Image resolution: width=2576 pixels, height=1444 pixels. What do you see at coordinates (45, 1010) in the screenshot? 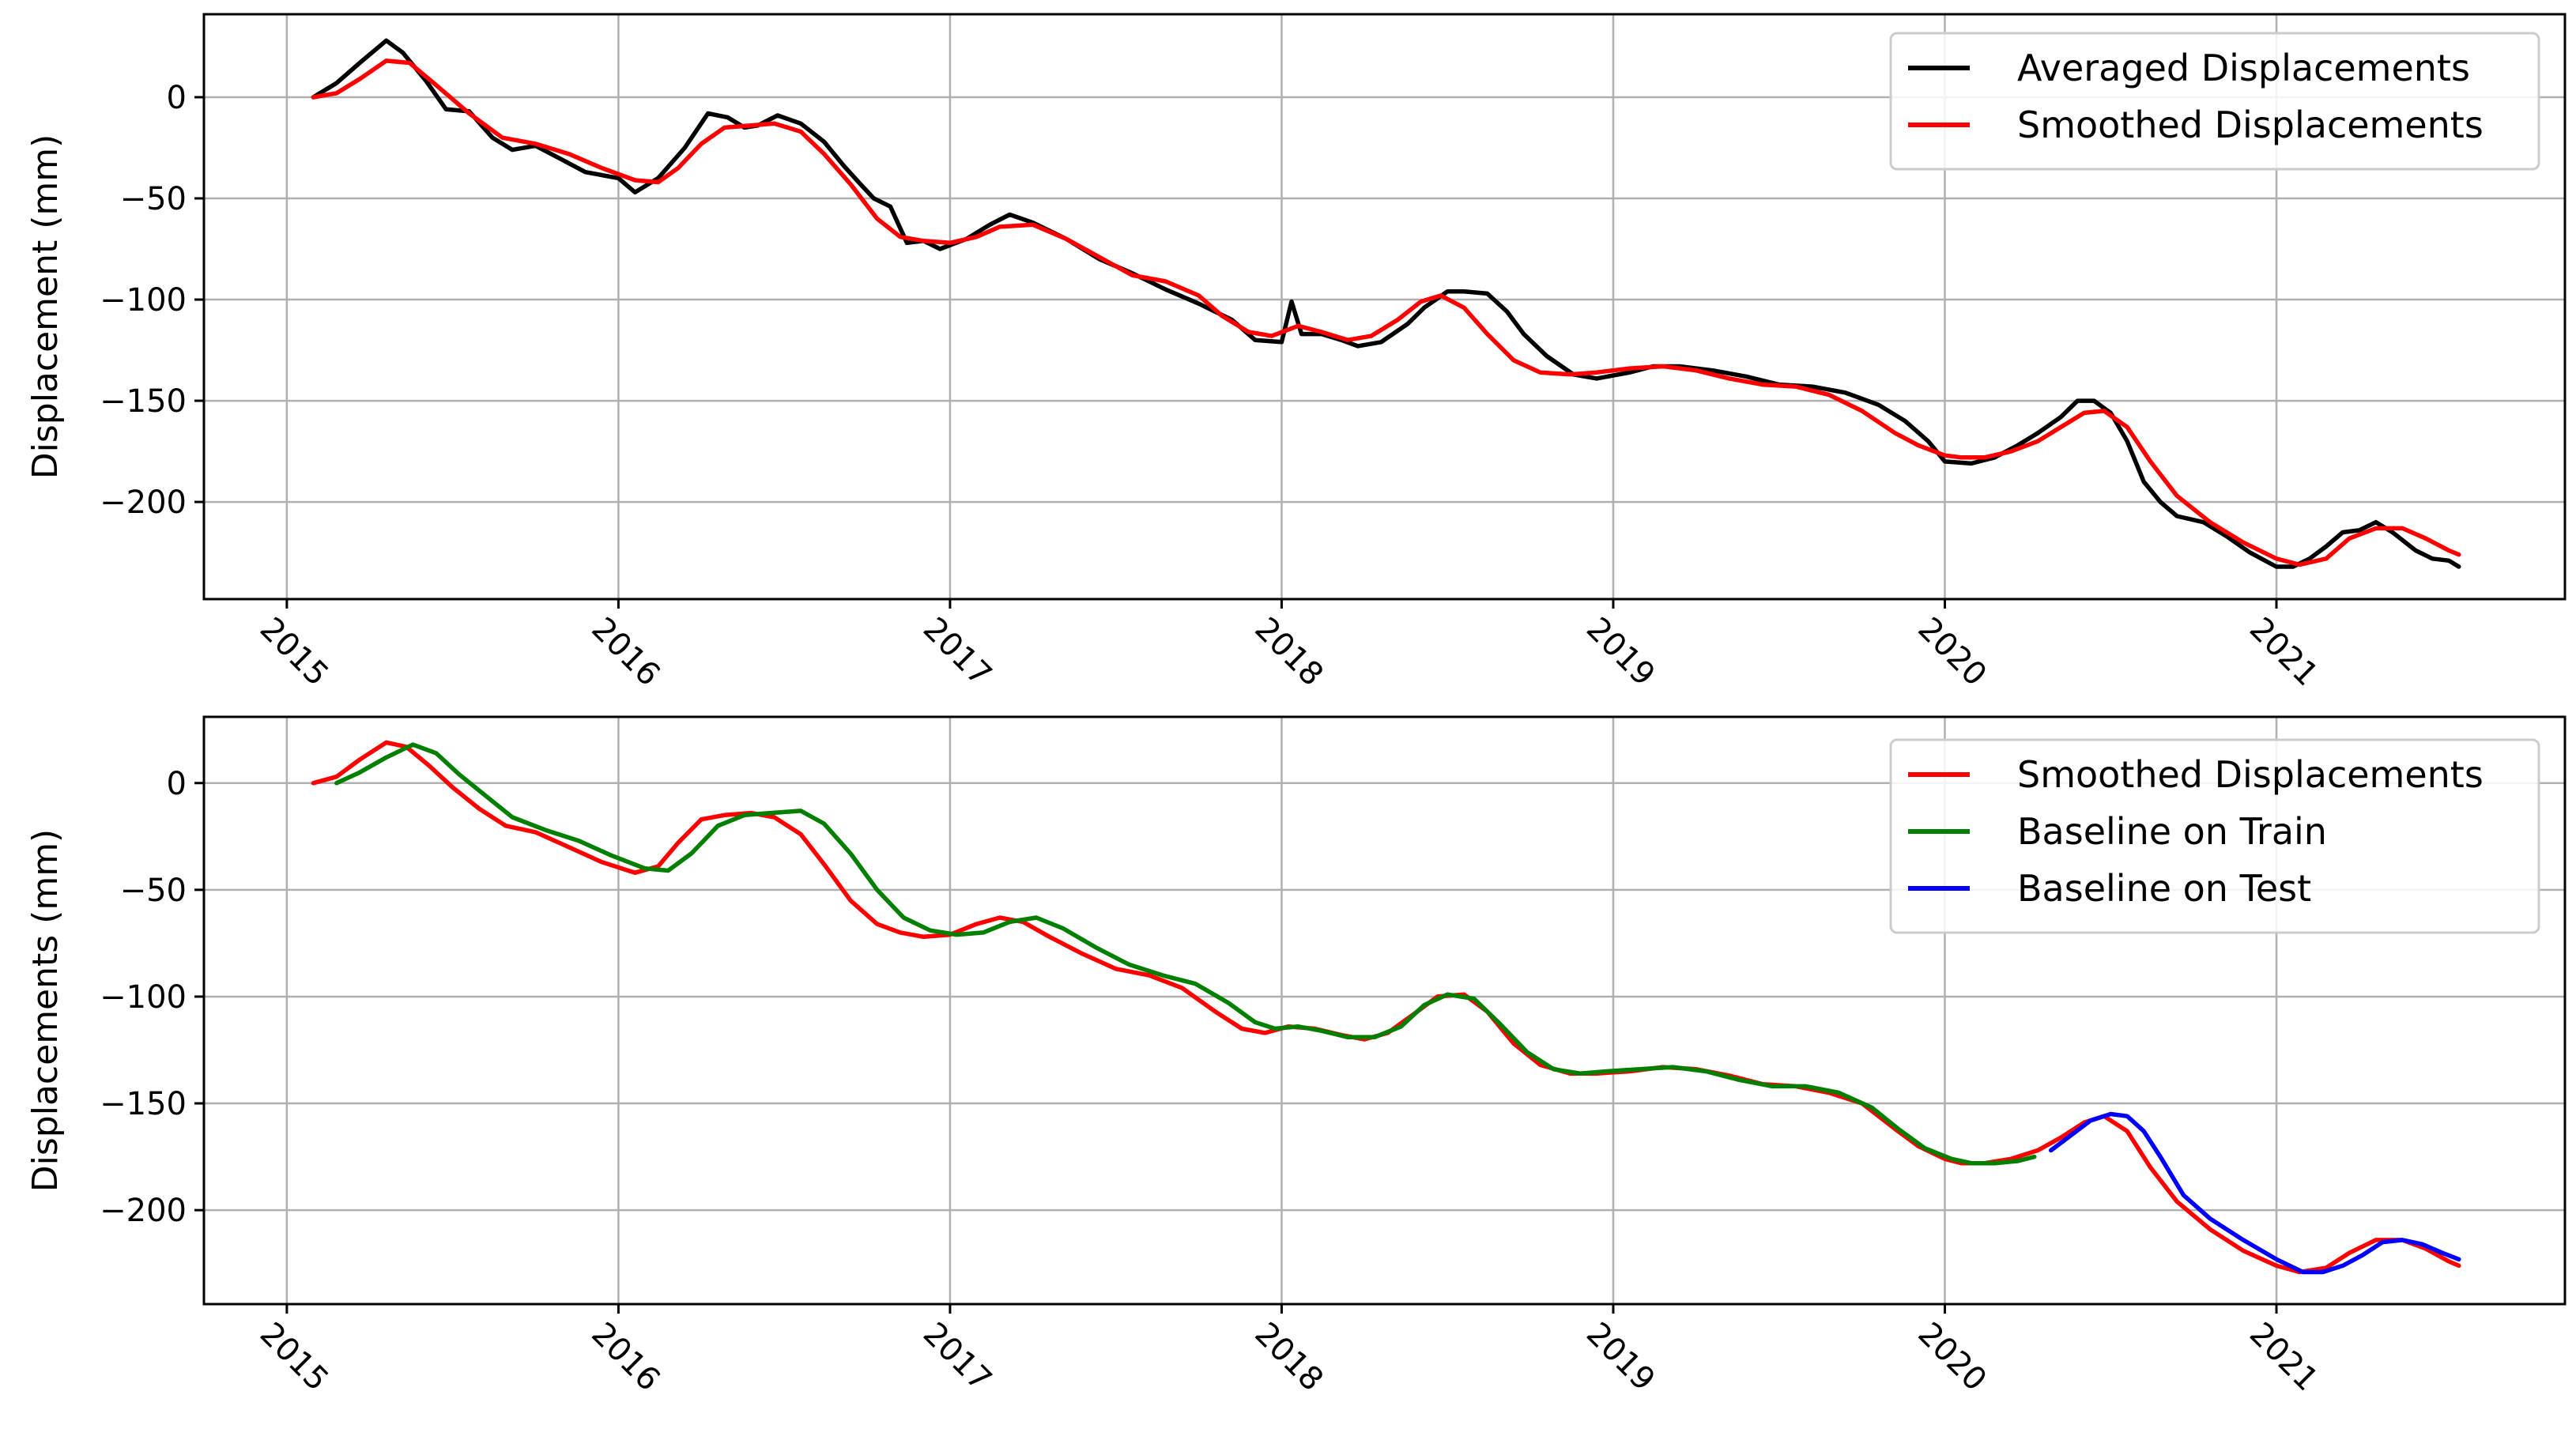
I see `y-axis-title: Displacements (mm)` at bounding box center [45, 1010].